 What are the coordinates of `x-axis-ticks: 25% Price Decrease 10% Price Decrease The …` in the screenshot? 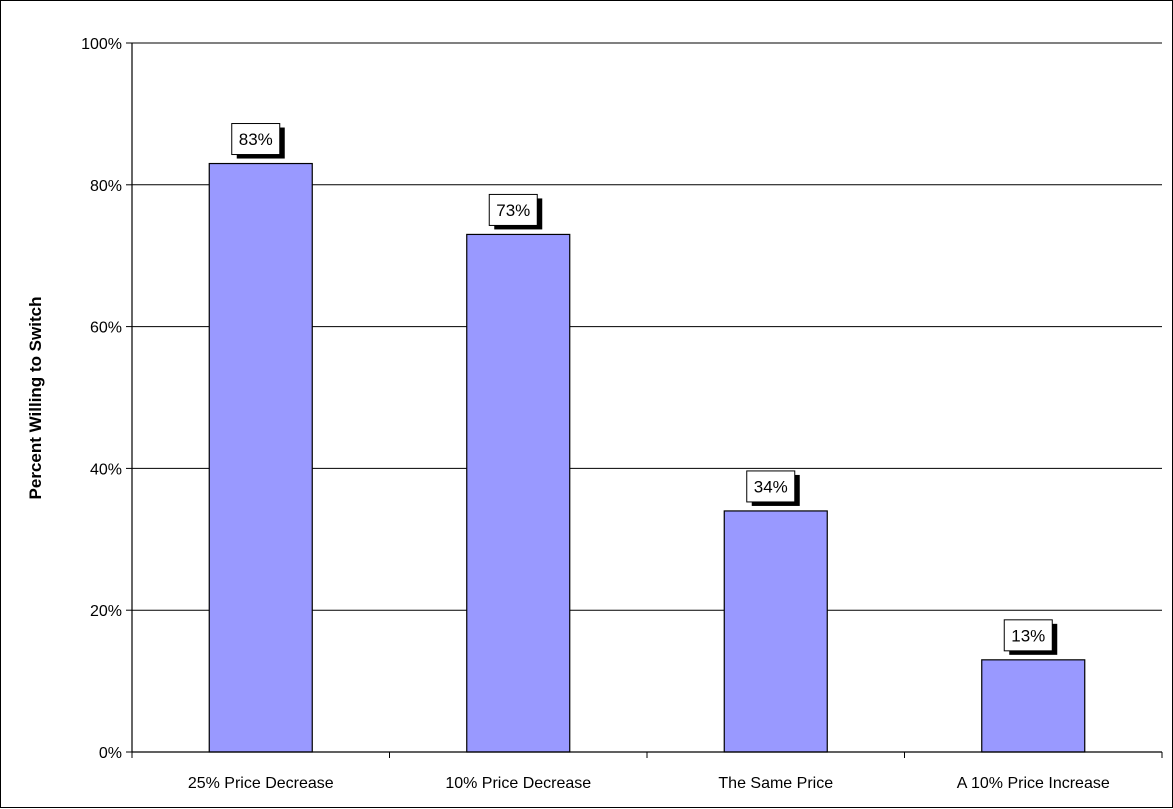 It's located at (647, 772).